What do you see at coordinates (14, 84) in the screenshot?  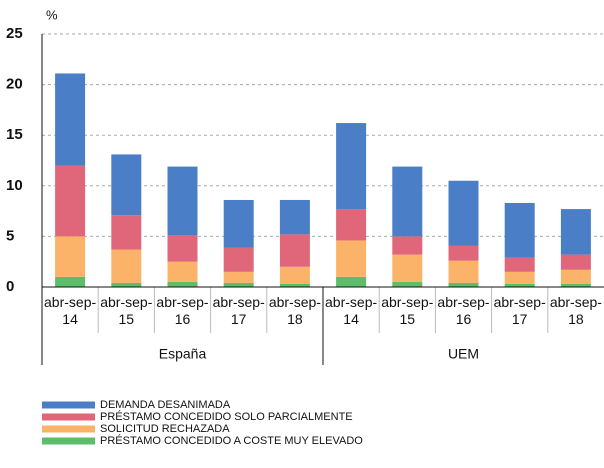 I see `y-tick-label: 20` at bounding box center [14, 84].